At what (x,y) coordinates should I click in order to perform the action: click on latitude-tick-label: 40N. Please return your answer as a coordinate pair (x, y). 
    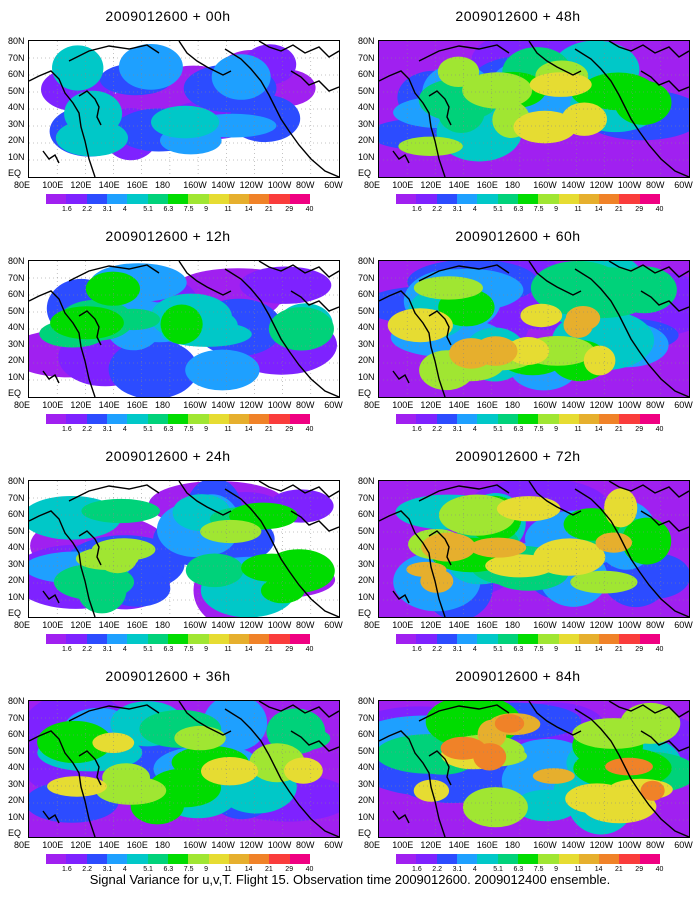
    Looking at the image, I should click on (366, 767).